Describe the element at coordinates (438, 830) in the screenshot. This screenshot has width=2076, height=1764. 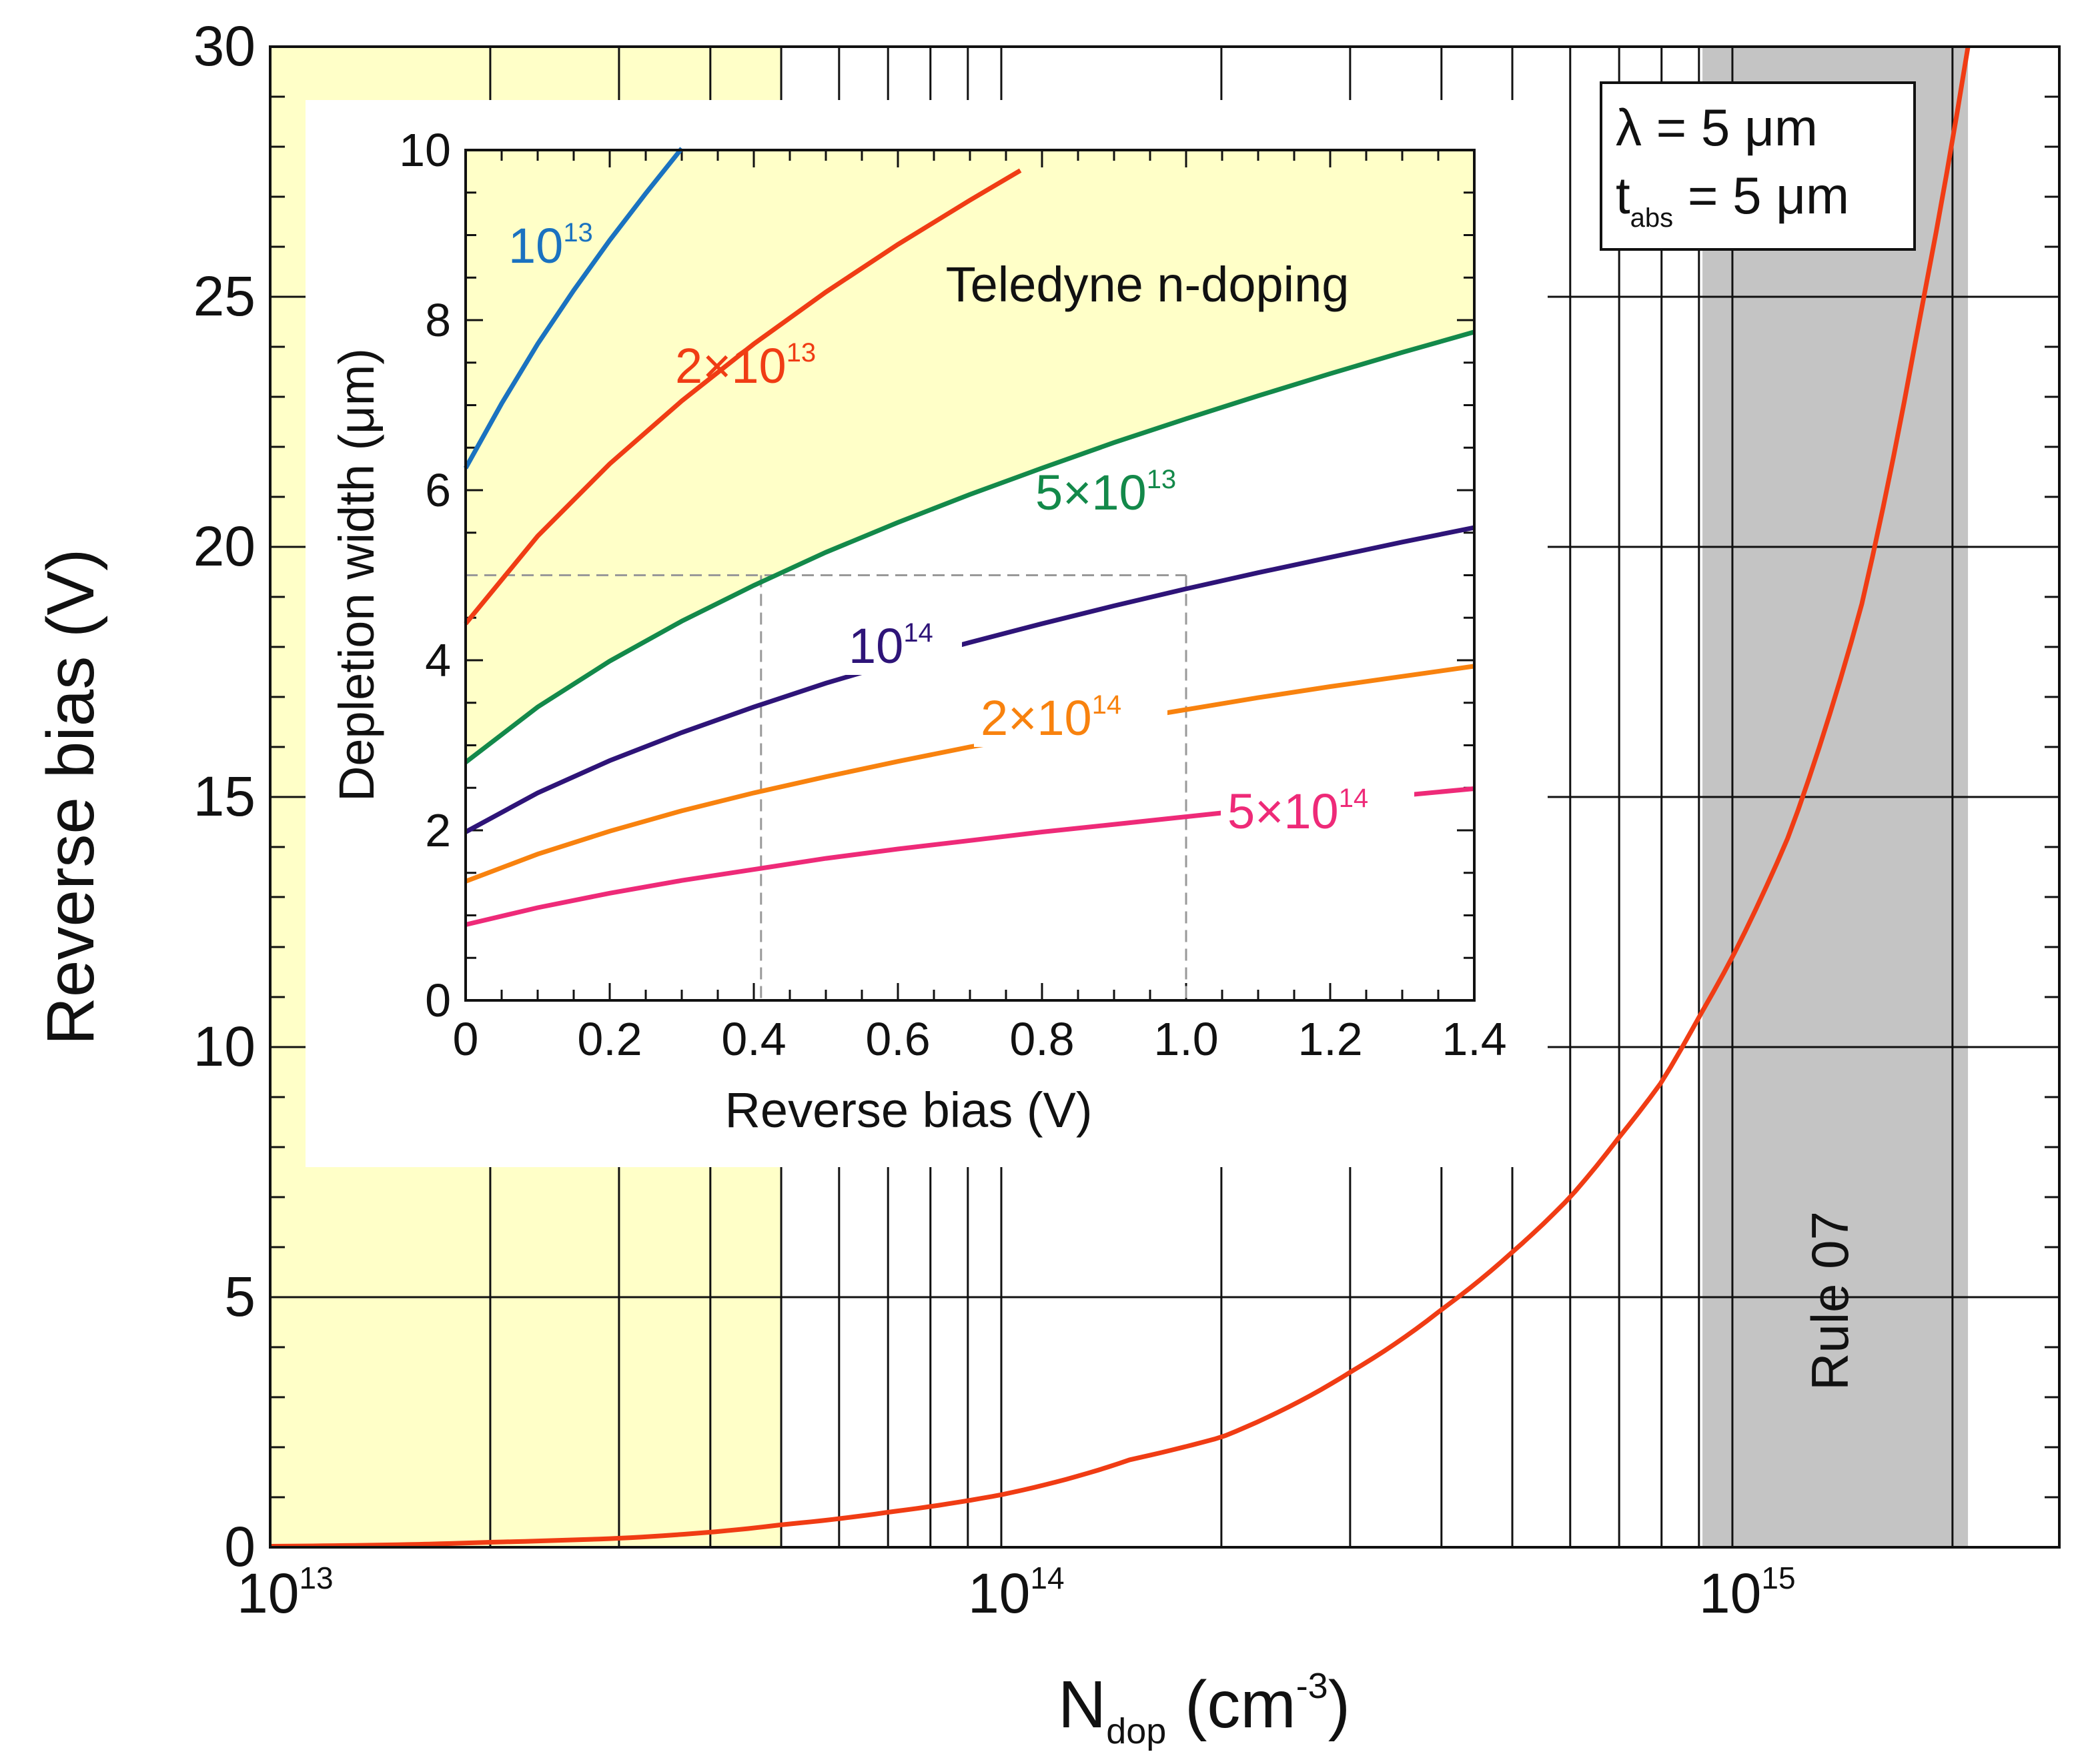
I see `inset-y-tick-label: 2` at that location.